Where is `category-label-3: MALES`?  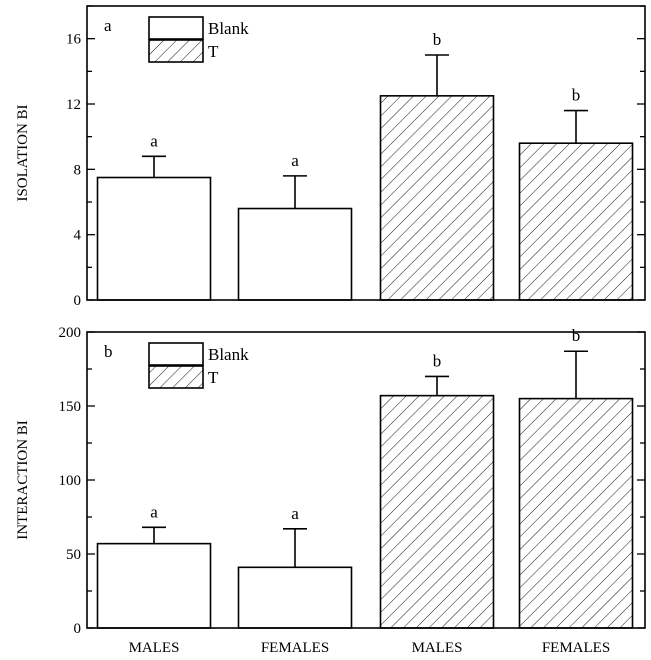
category-label-3: MALES is located at coordinates (437, 648).